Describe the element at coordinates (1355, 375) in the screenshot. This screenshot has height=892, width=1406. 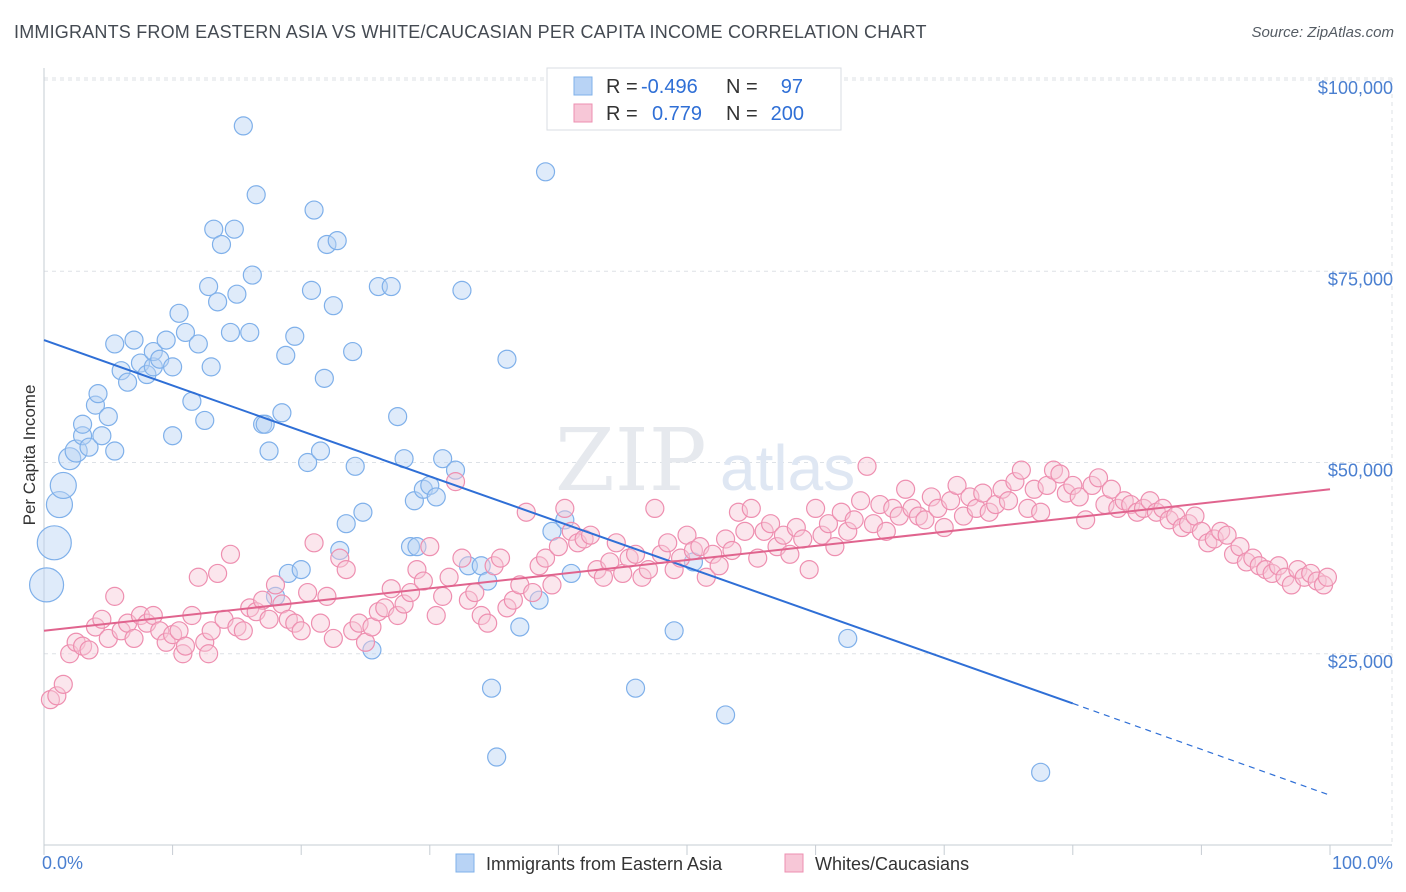
I see `y-tick-labels: $25,000 $50,000 $75,000 $100,000` at that location.